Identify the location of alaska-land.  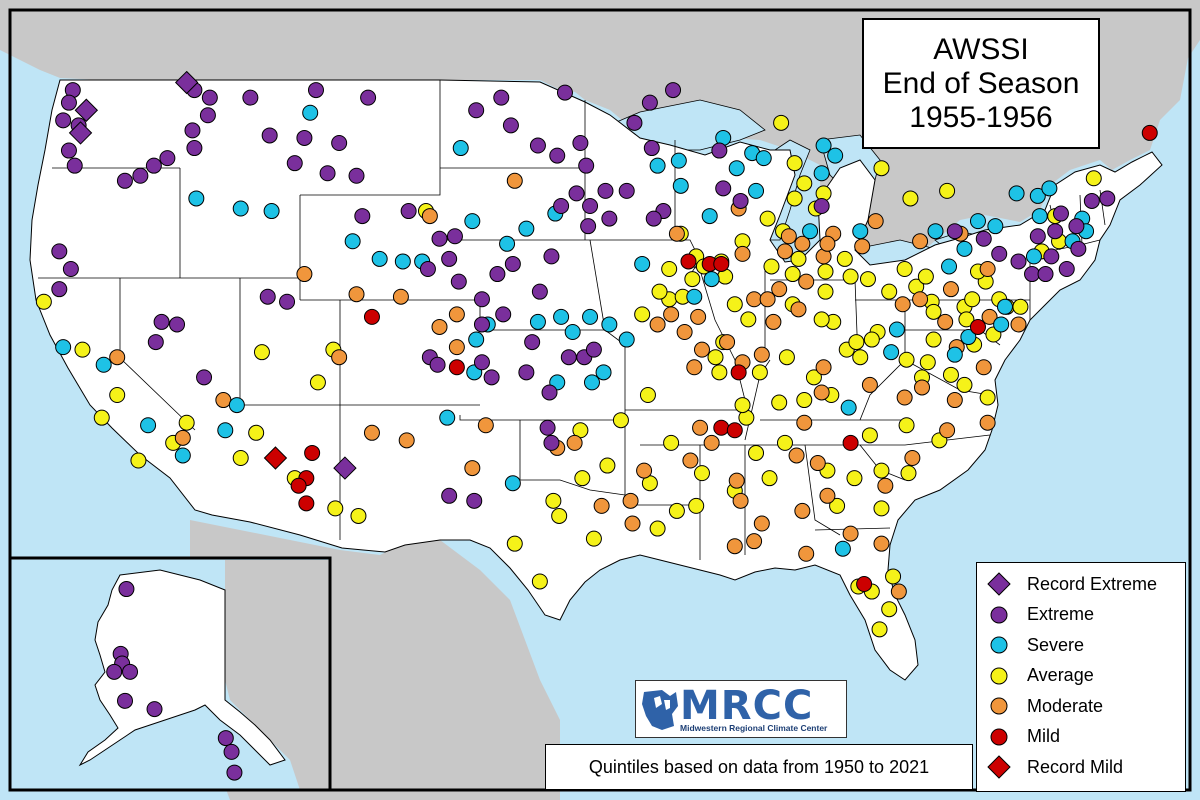
(182, 668).